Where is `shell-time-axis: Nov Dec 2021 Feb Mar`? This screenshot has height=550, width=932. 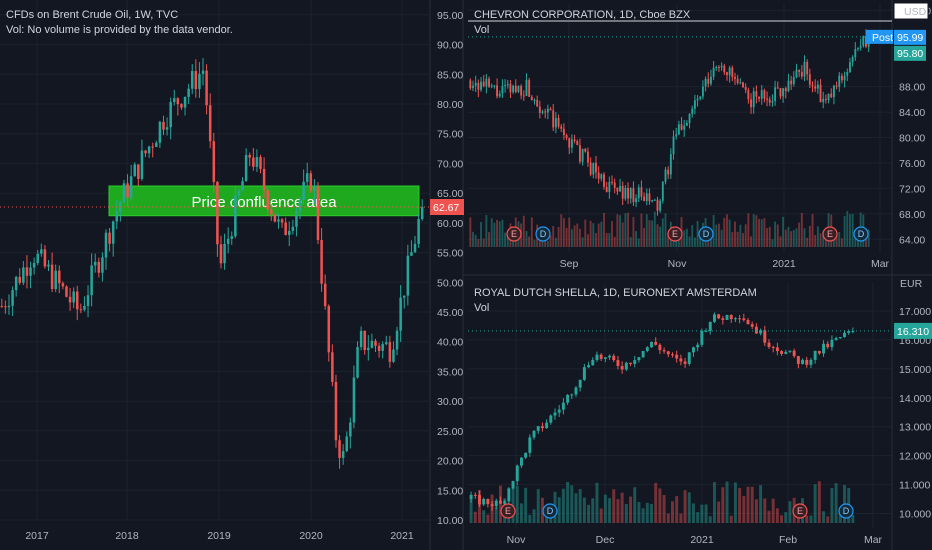
shell-time-axis: Nov Dec 2021 Feb Mar is located at coordinates (695, 540).